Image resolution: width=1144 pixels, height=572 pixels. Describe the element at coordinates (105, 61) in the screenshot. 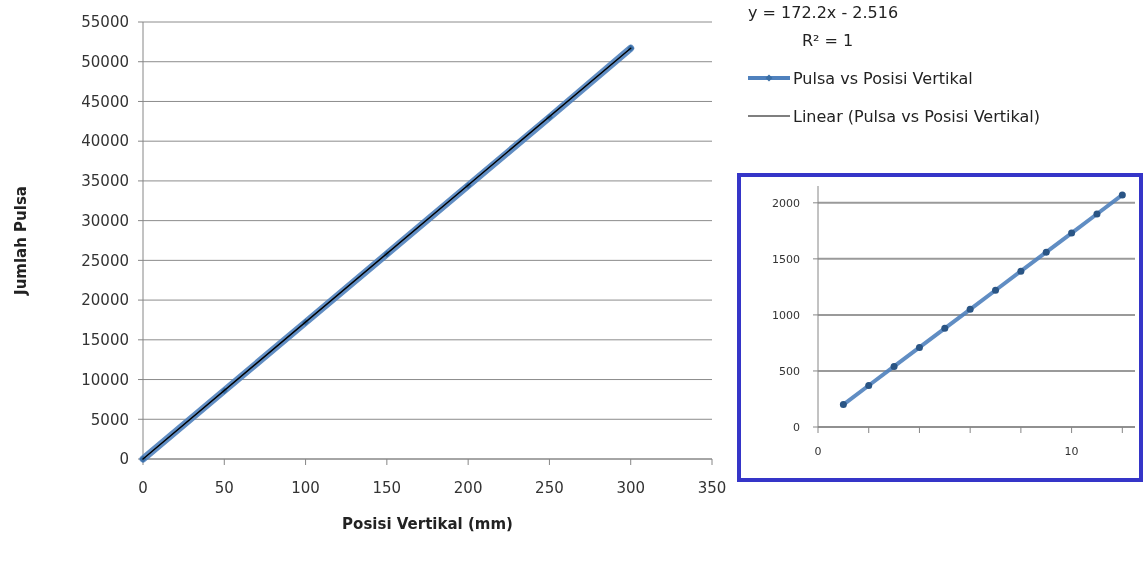

I see `y-tick-label: 50000` at that location.